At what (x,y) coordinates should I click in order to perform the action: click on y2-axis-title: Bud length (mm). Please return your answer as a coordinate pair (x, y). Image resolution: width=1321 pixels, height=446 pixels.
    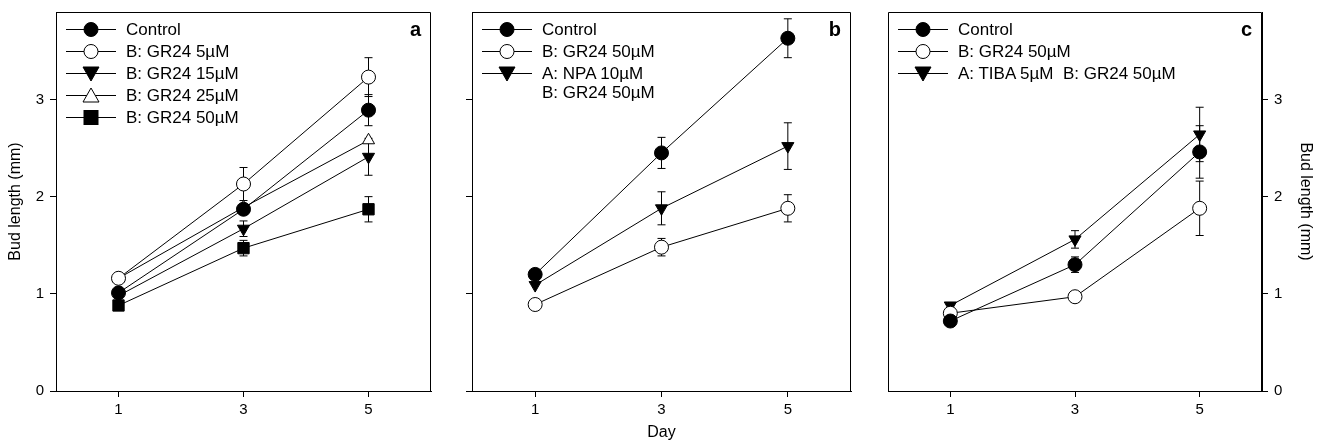
    Looking at the image, I should click on (1306, 201).